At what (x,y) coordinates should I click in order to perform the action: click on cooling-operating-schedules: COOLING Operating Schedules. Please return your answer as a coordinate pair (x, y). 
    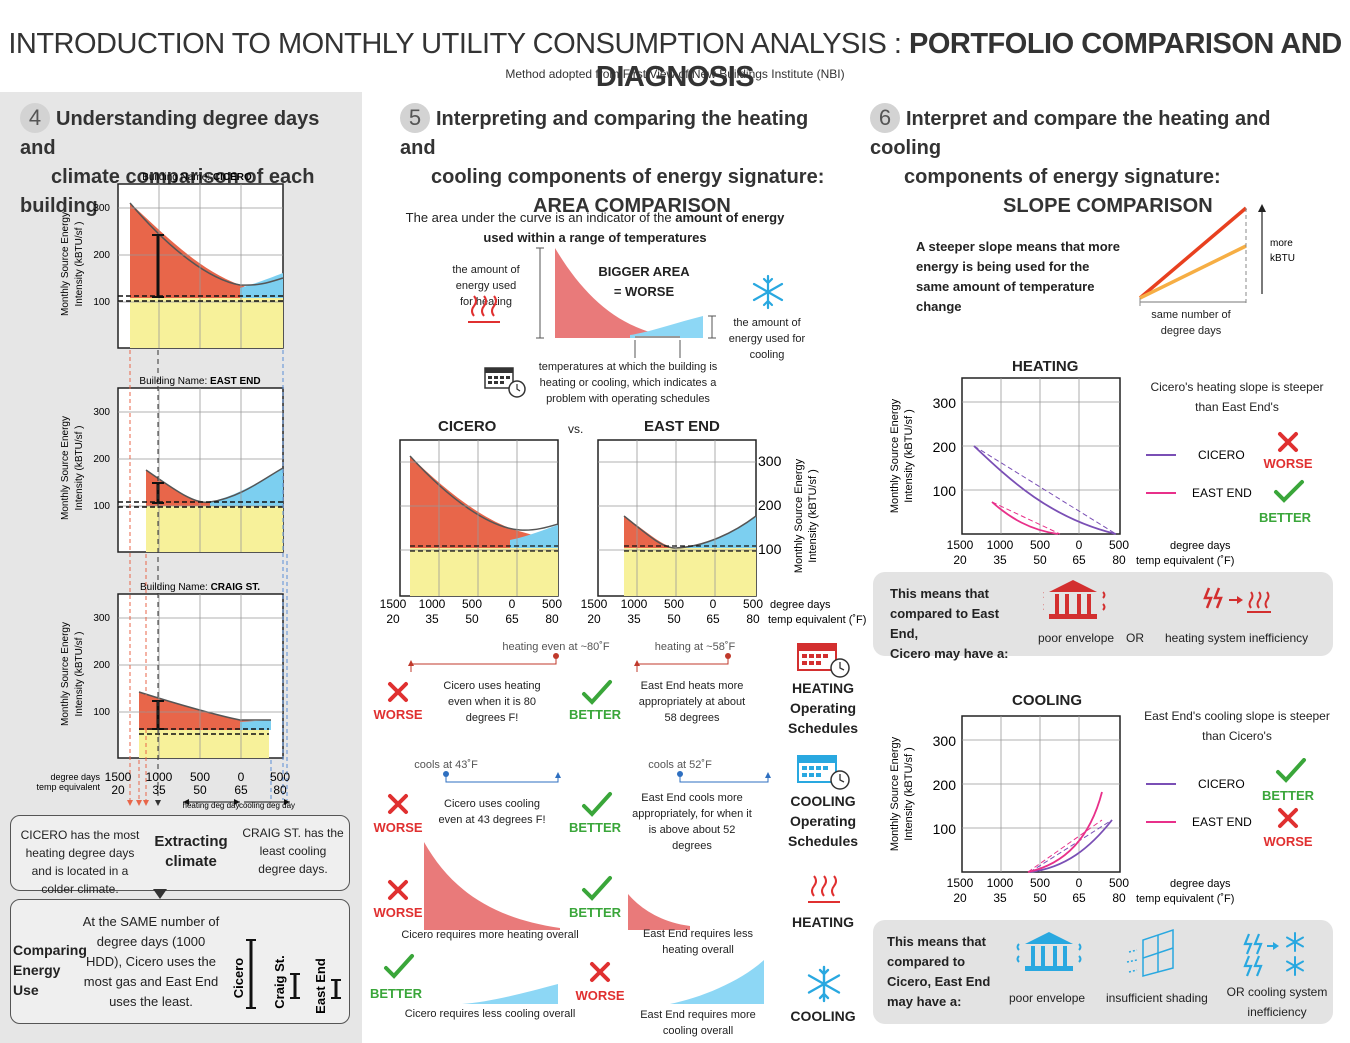
    Looking at the image, I should click on (823, 821).